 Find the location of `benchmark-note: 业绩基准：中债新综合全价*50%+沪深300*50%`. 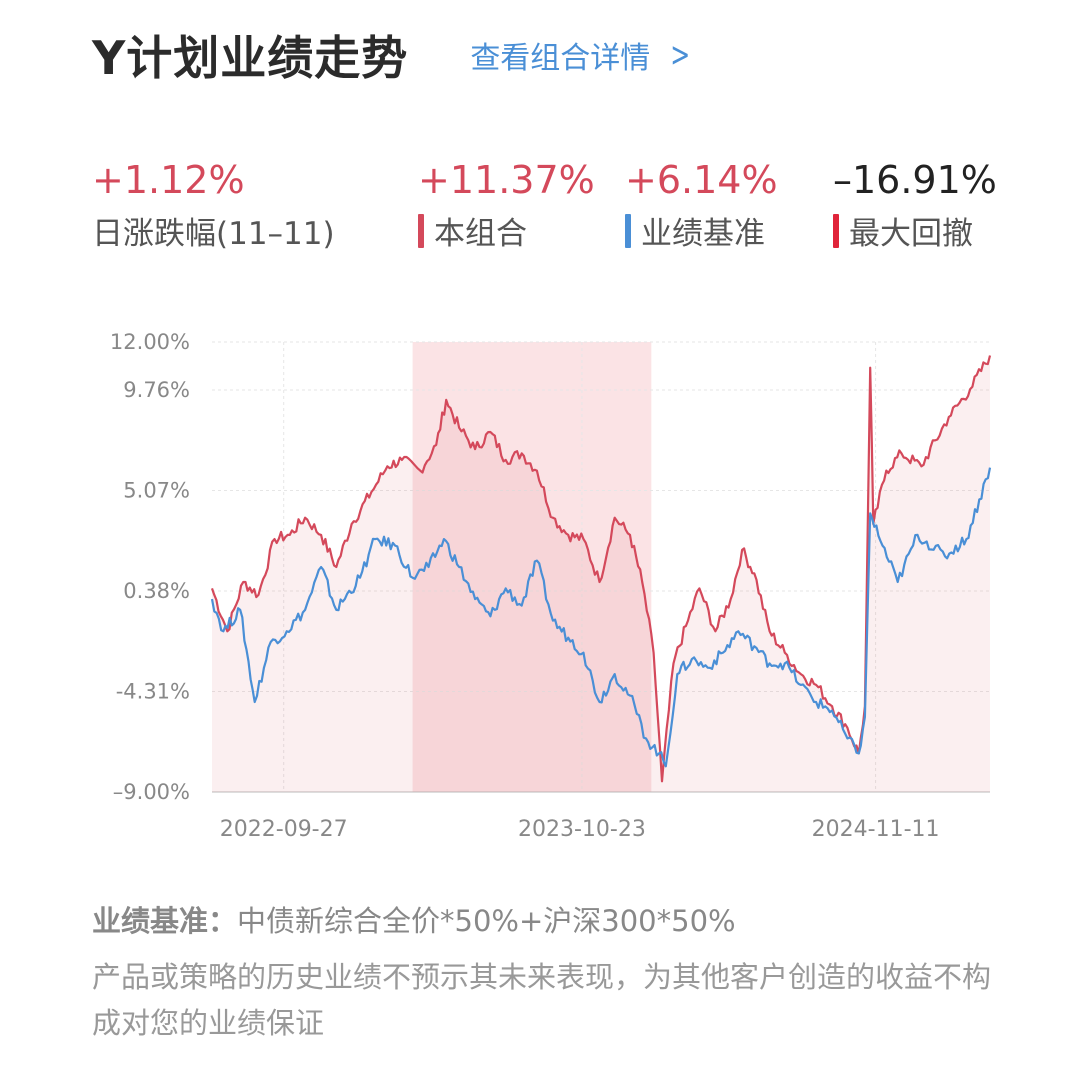

benchmark-note: 业绩基准：中债新综合全价*50%+沪深300*50% is located at coordinates (547, 919).